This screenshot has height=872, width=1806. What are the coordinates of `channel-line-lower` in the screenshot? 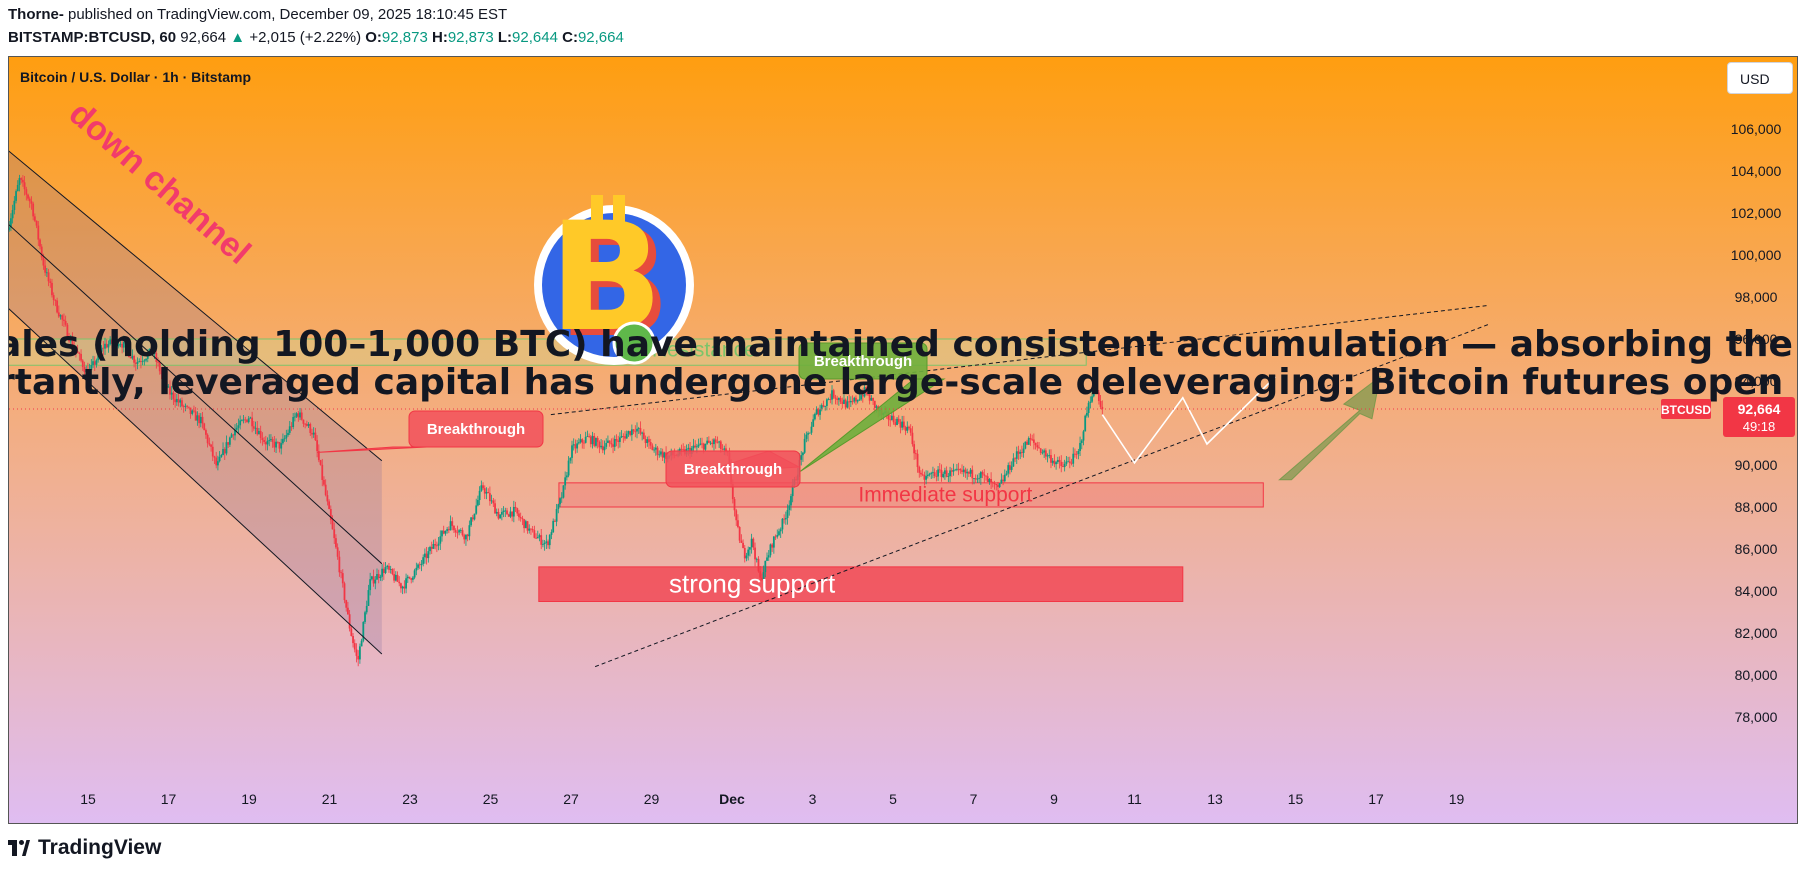 It's located at (196, 481).